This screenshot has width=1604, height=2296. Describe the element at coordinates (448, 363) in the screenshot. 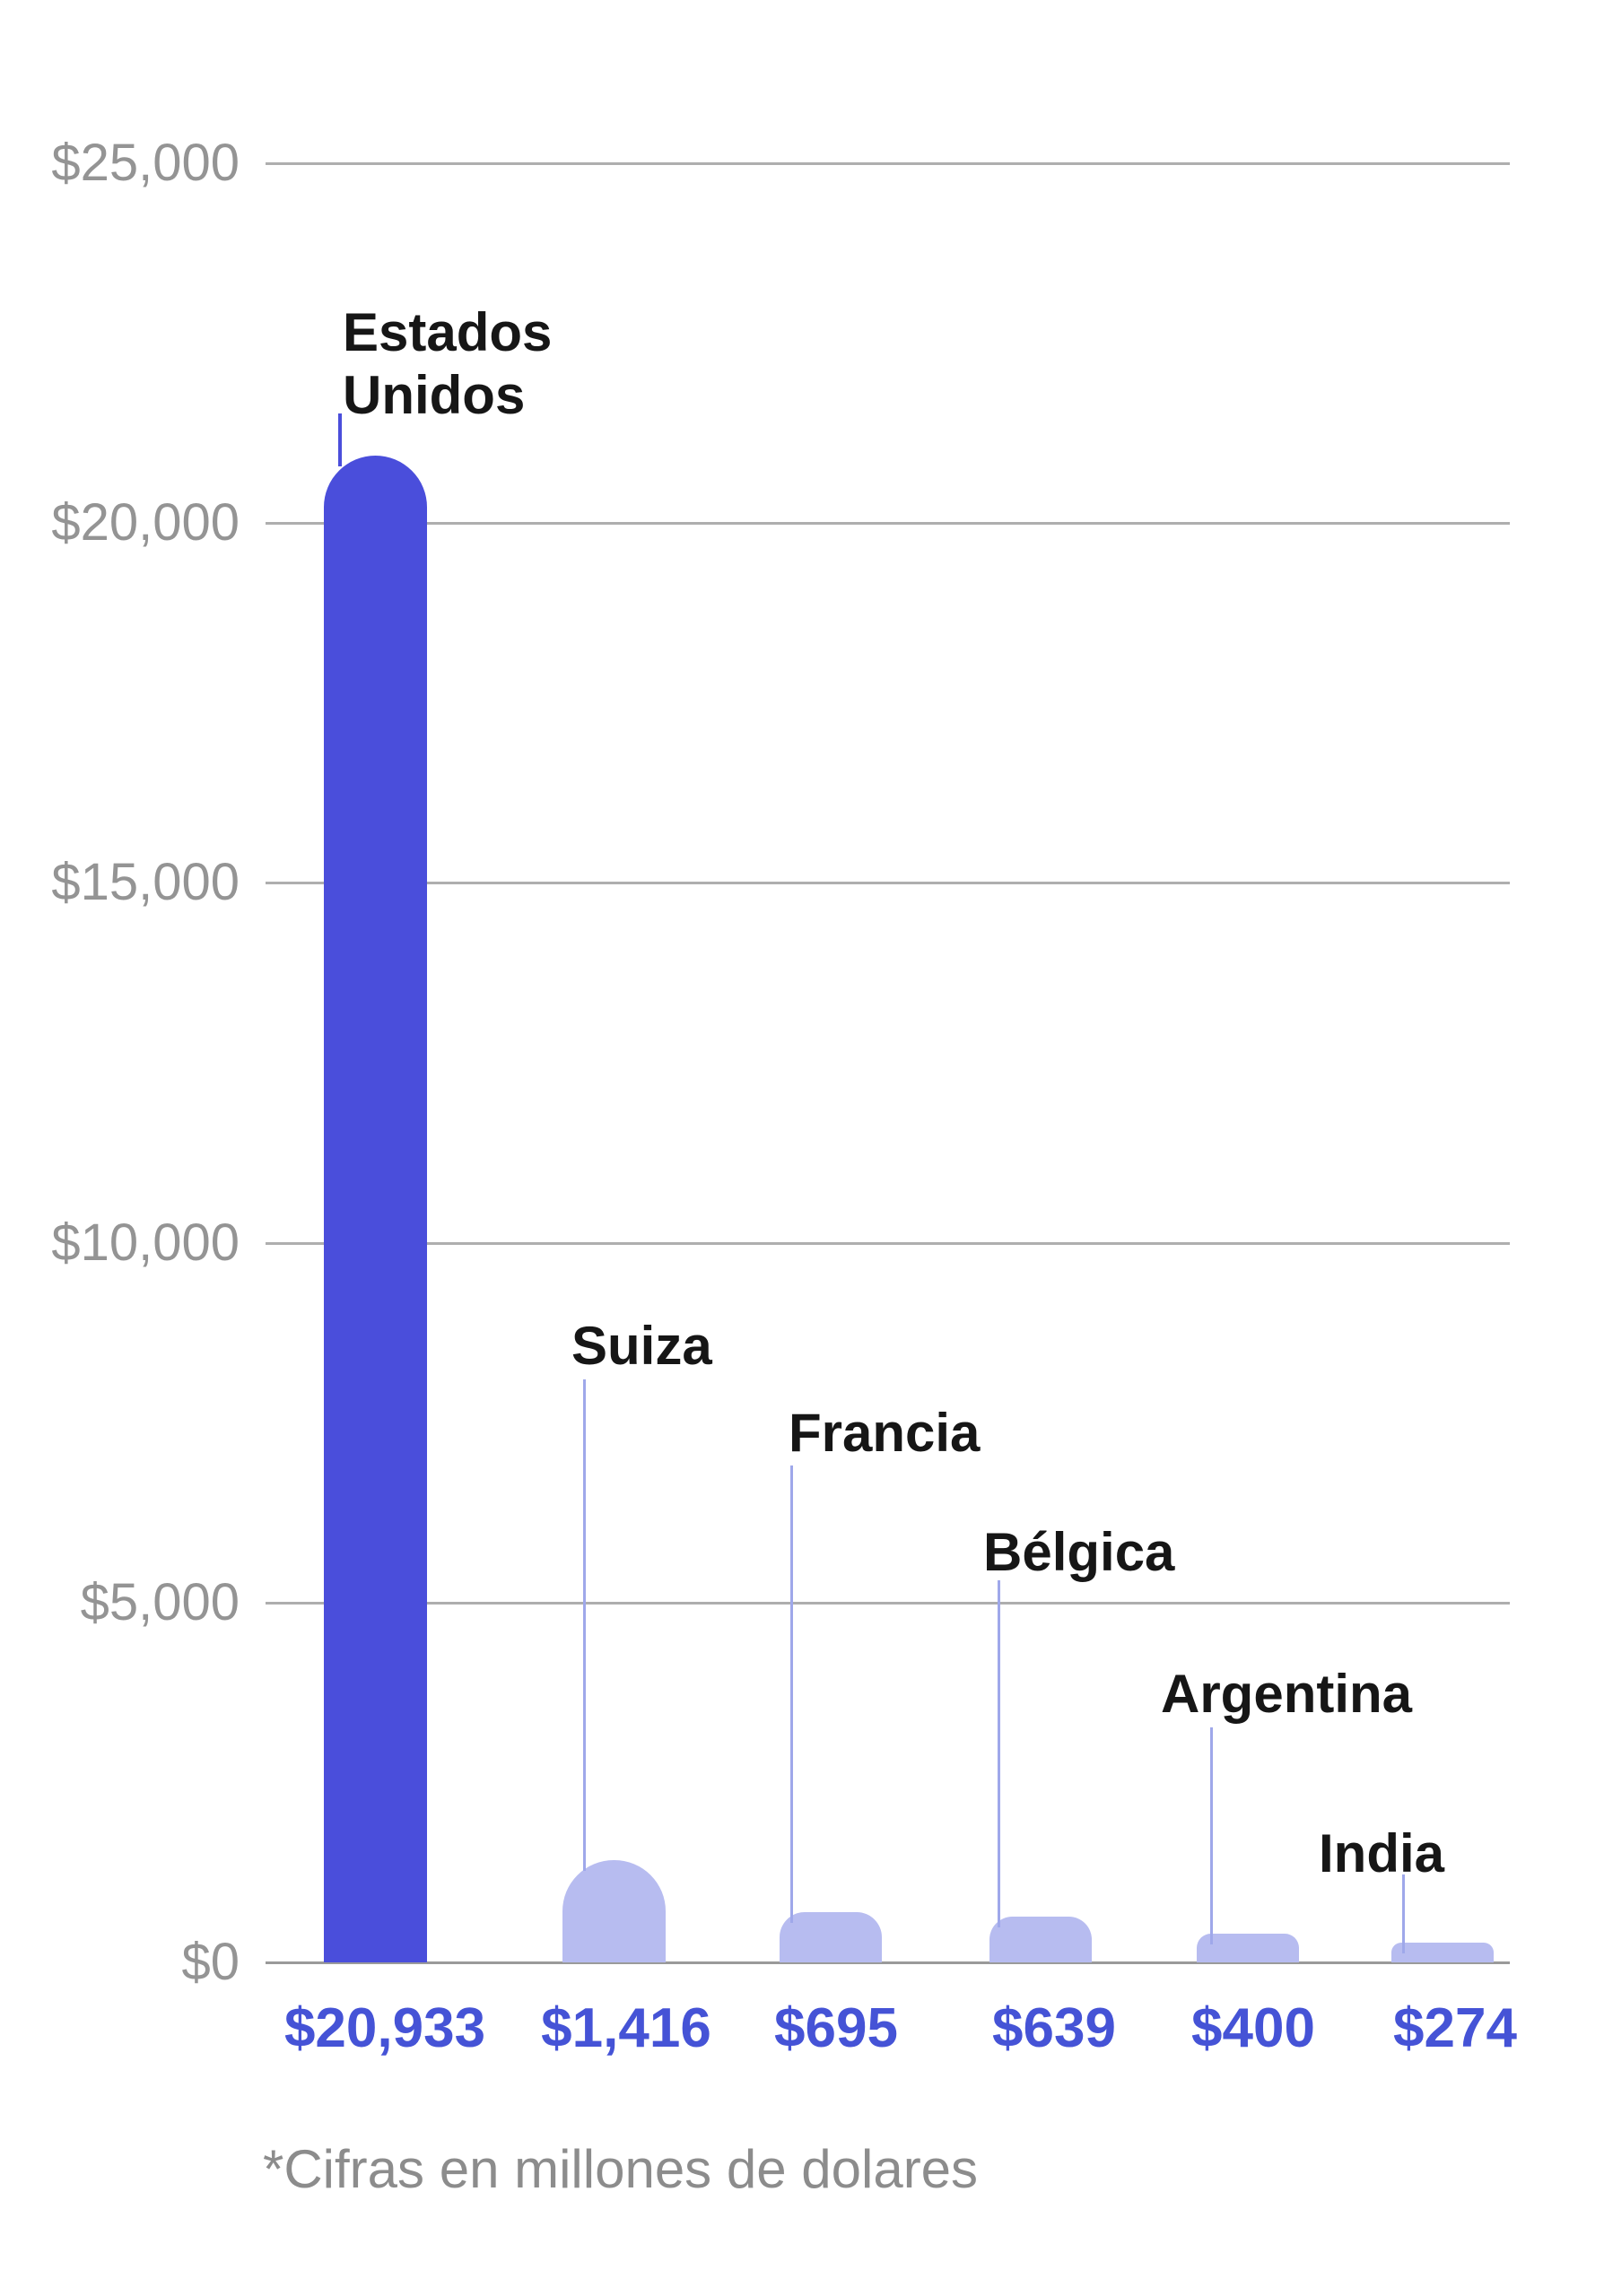

I see `category-label-estados-unidos: Estados Unidos` at that location.